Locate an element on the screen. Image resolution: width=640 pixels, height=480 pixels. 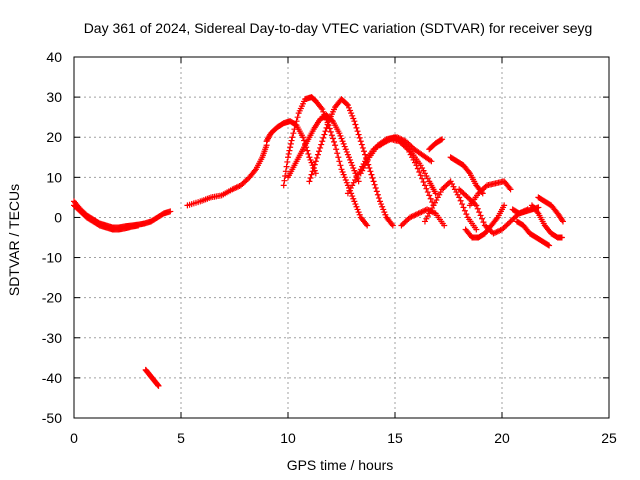
series-s22 is located at coordinates (550, 209).